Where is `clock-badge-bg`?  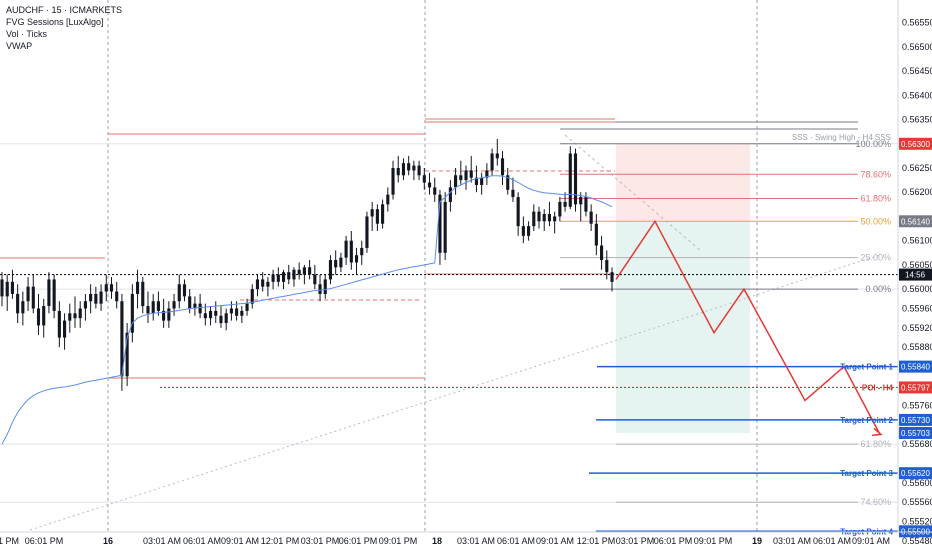 clock-badge-bg is located at coordinates (915, 274).